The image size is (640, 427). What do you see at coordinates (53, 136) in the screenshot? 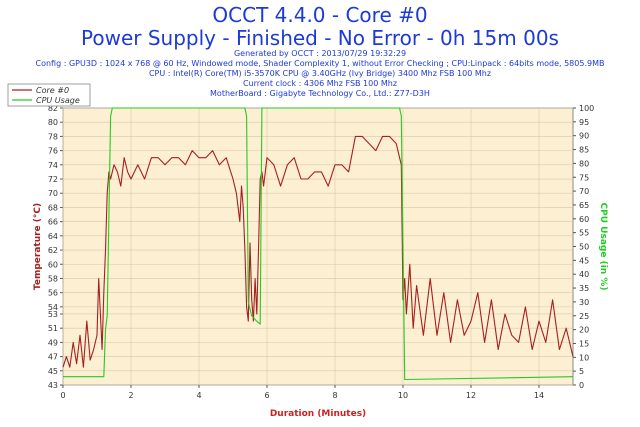
I see `y-tick-label: 78` at bounding box center [53, 136].